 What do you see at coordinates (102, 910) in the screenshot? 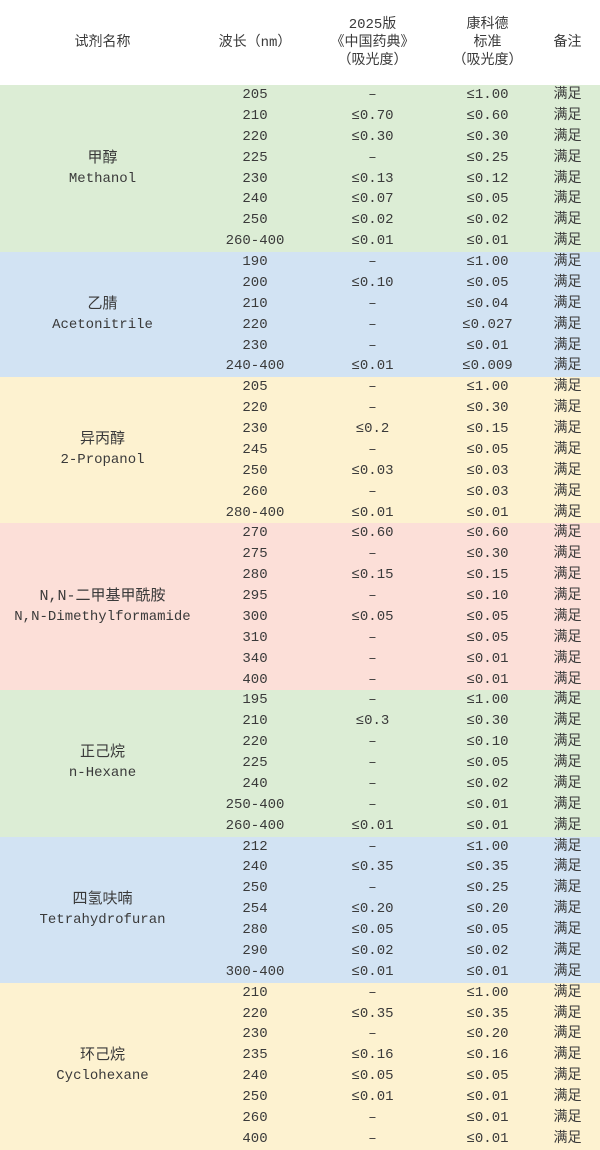
I see `reagent-name-cell: 四氢呋喃 Tetrahydrofuran` at bounding box center [102, 910].